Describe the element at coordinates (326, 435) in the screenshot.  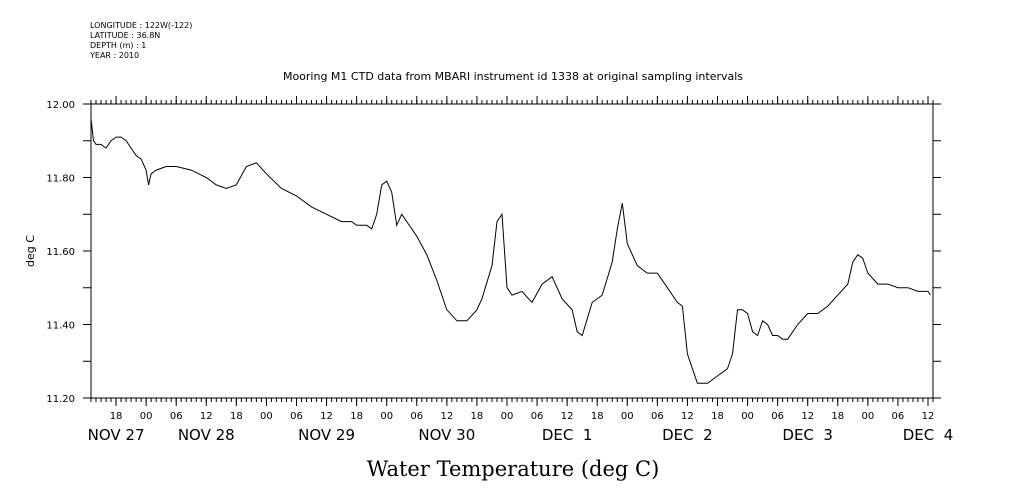
I see `x-day-label: NOV 29` at that location.